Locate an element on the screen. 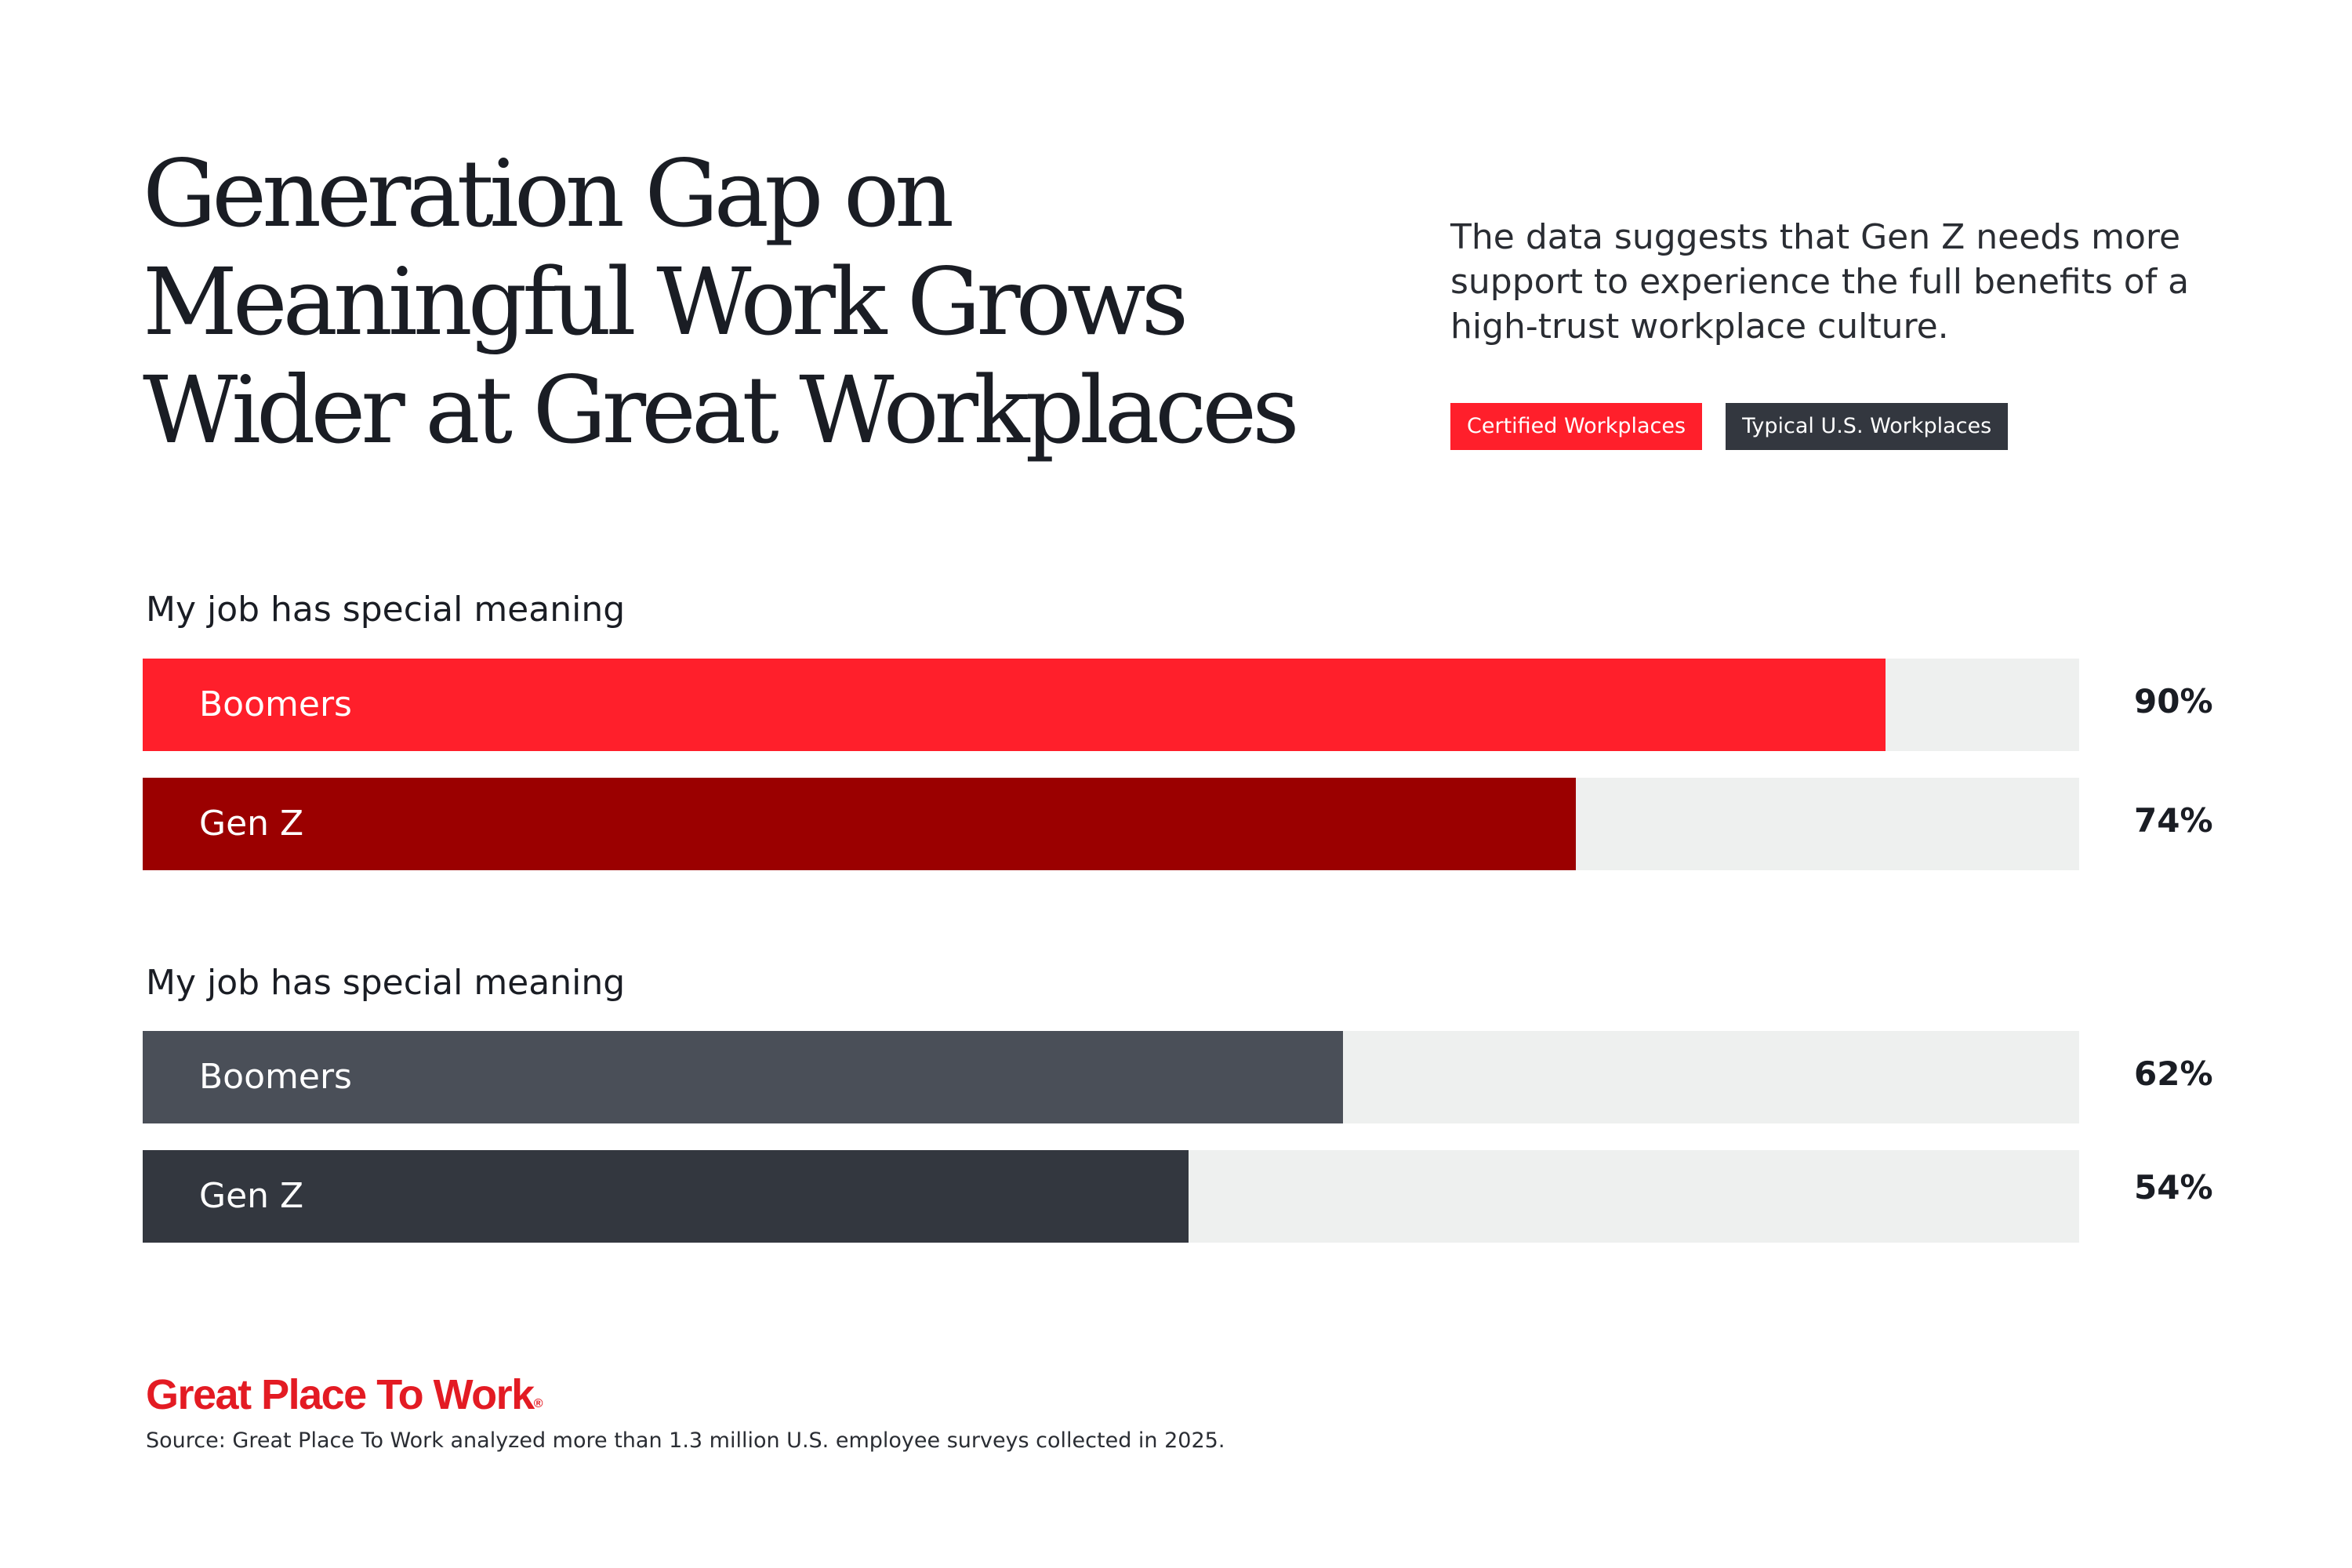 Image resolution: width=2352 pixels, height=1568 pixels. bar-typical-genz is located at coordinates (666, 1196).